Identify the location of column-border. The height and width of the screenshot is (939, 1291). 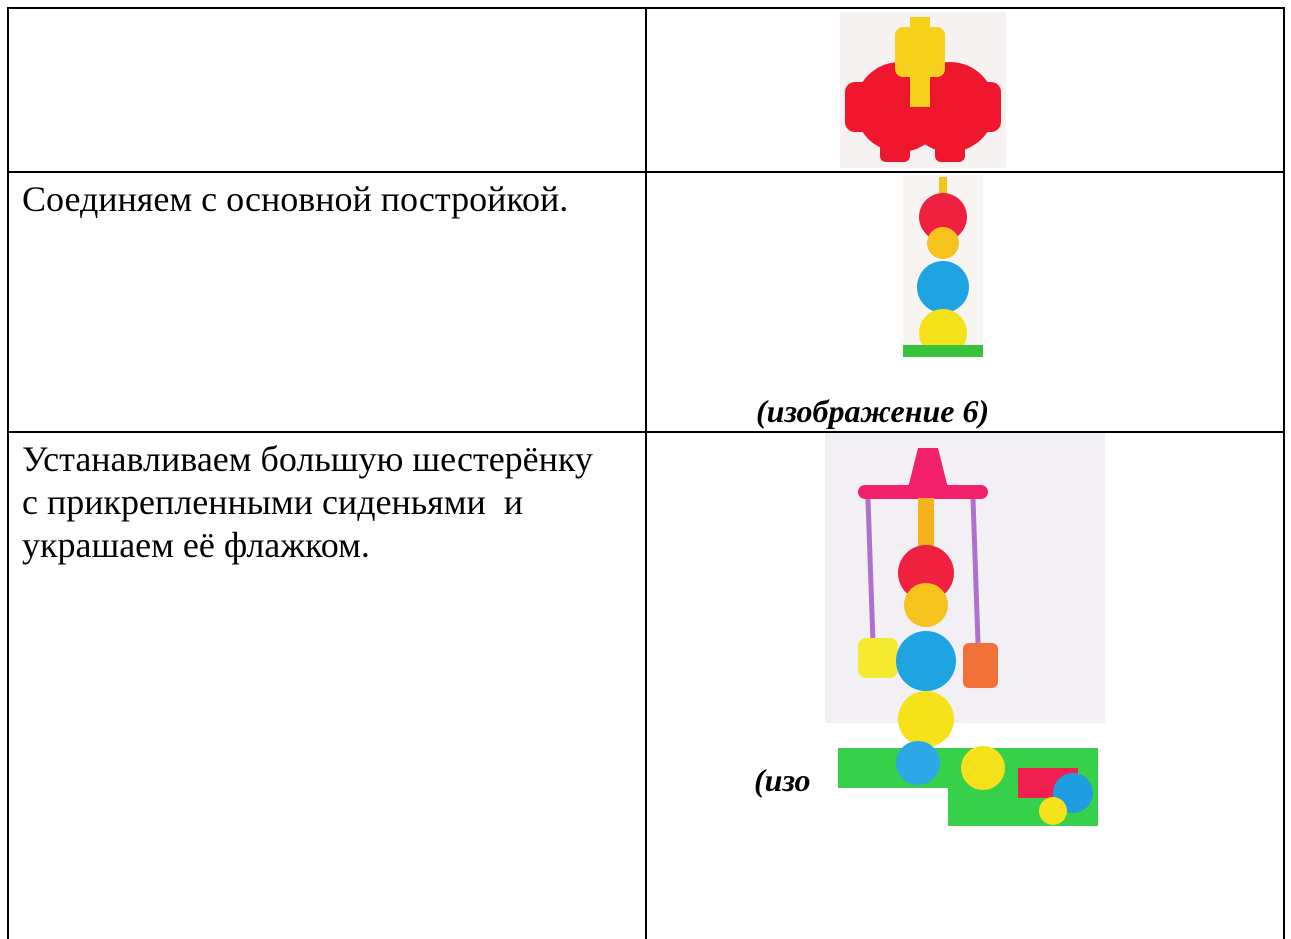
(646, 473).